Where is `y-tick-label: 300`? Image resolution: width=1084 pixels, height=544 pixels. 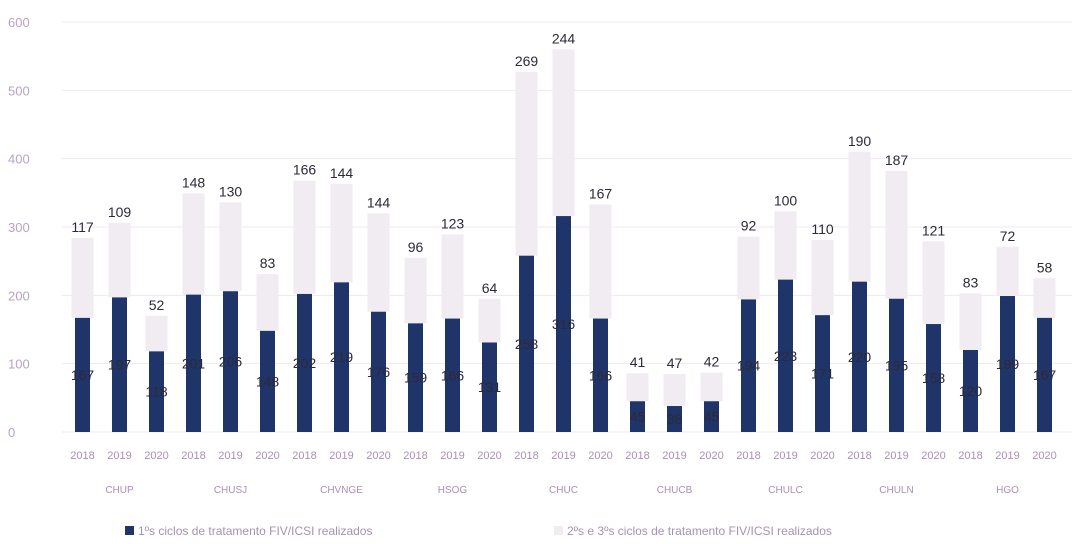 y-tick-label: 300 is located at coordinates (19, 227).